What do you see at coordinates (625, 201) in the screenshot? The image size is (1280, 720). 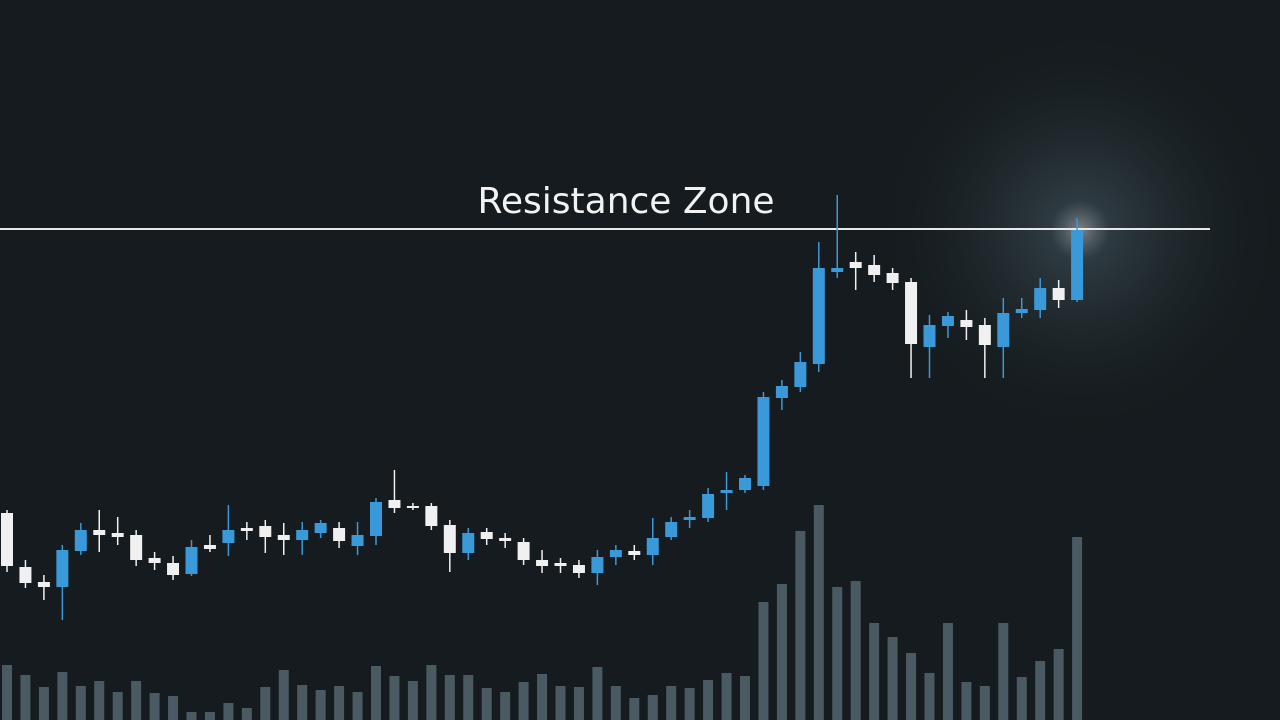 I see `annotation: Resistance Zone` at bounding box center [625, 201].